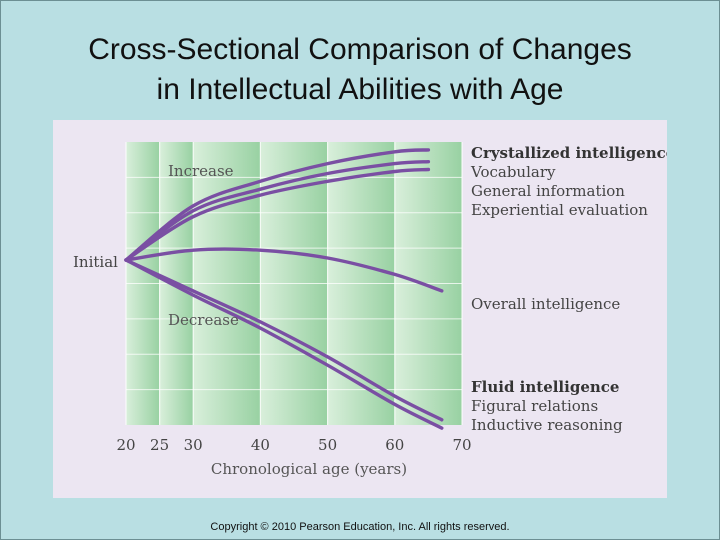 This screenshot has height=540, width=720. I want to click on x-tick-30: 30, so click(193, 445).